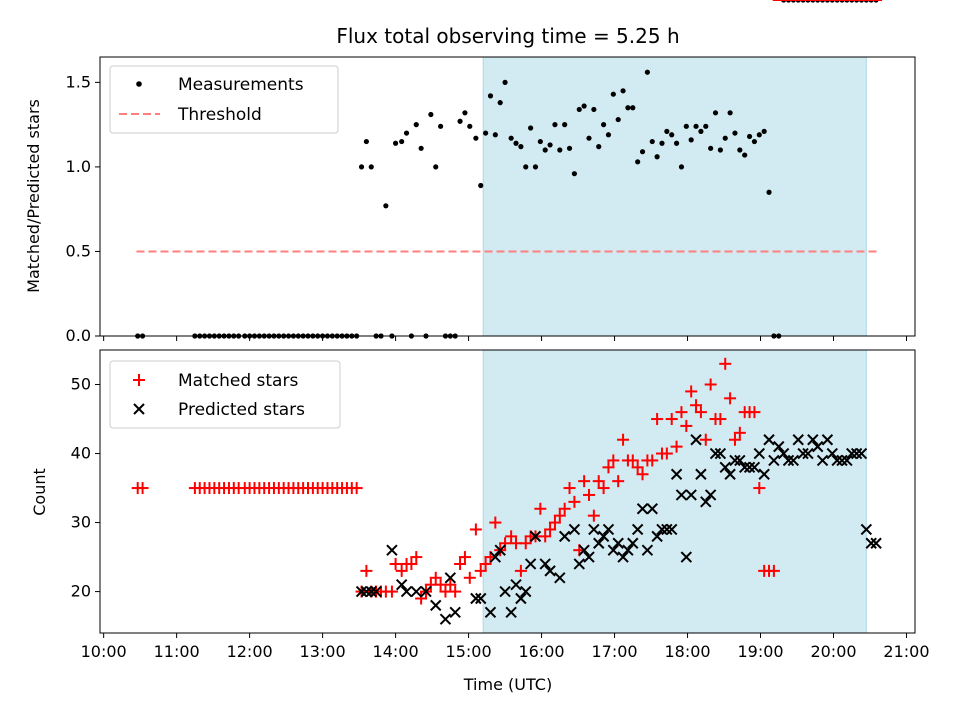  I want to click on top-legend: Measurements Threshold, so click(224, 99).